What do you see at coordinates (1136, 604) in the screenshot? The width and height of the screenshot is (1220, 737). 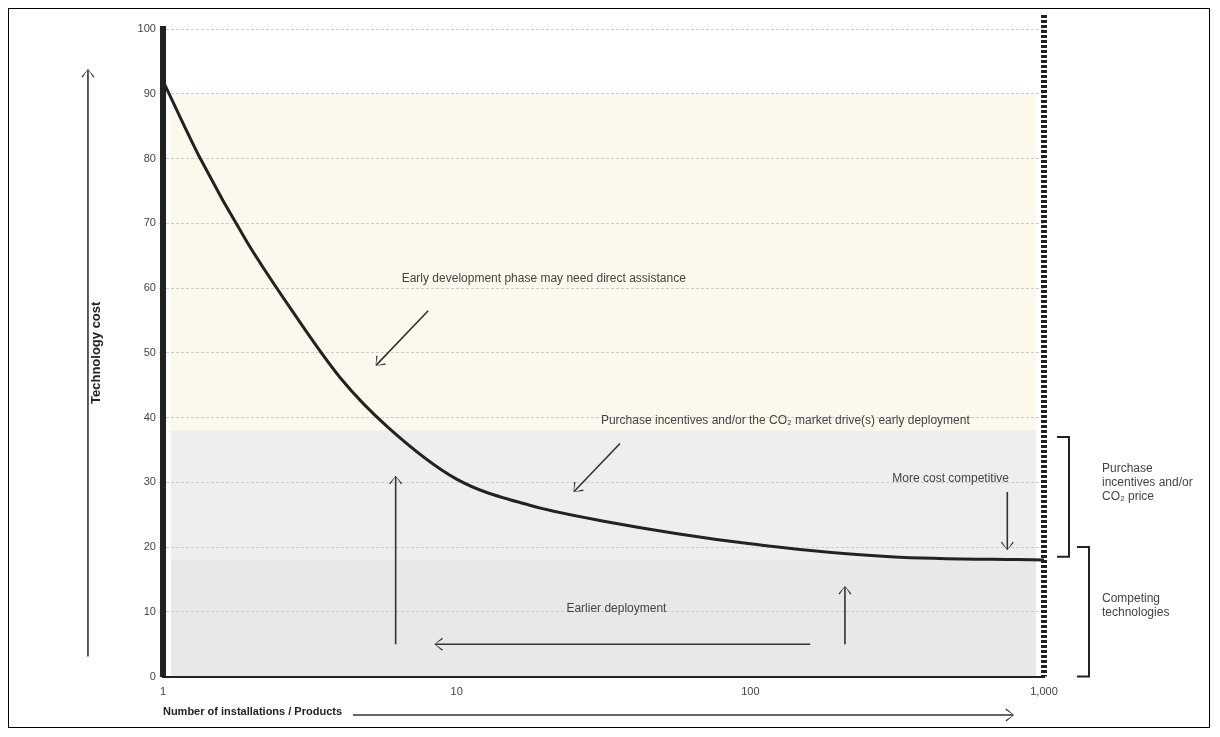 I see `text: Competing technologies` at bounding box center [1136, 604].